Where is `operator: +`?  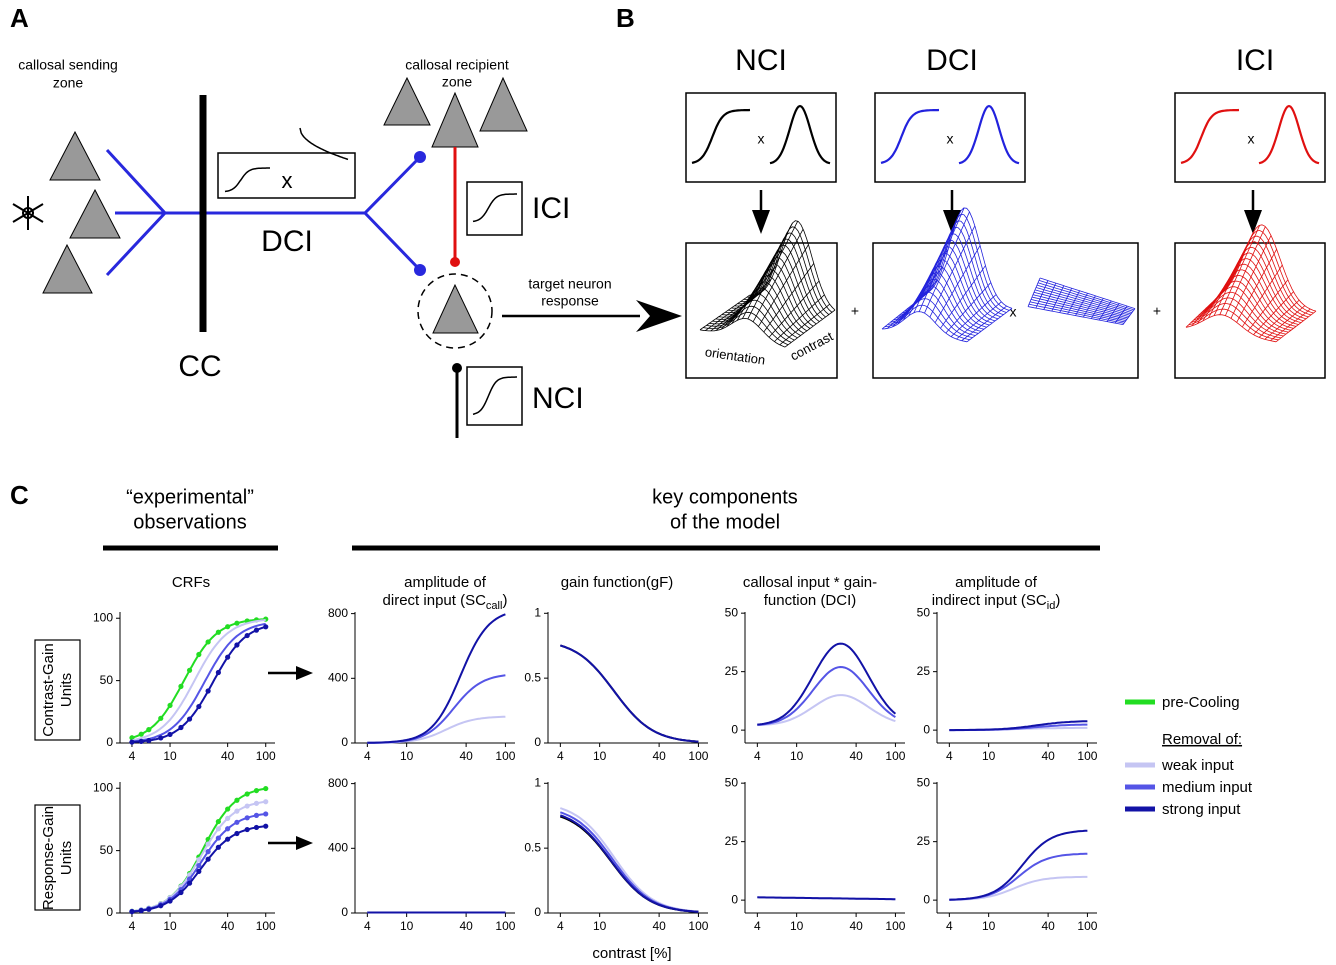
operator: + is located at coordinates (1157, 311).